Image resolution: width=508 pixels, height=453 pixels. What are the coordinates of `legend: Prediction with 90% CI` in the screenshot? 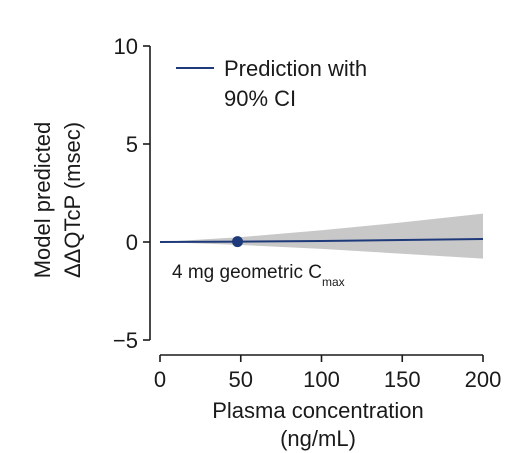 It's located at (271, 83).